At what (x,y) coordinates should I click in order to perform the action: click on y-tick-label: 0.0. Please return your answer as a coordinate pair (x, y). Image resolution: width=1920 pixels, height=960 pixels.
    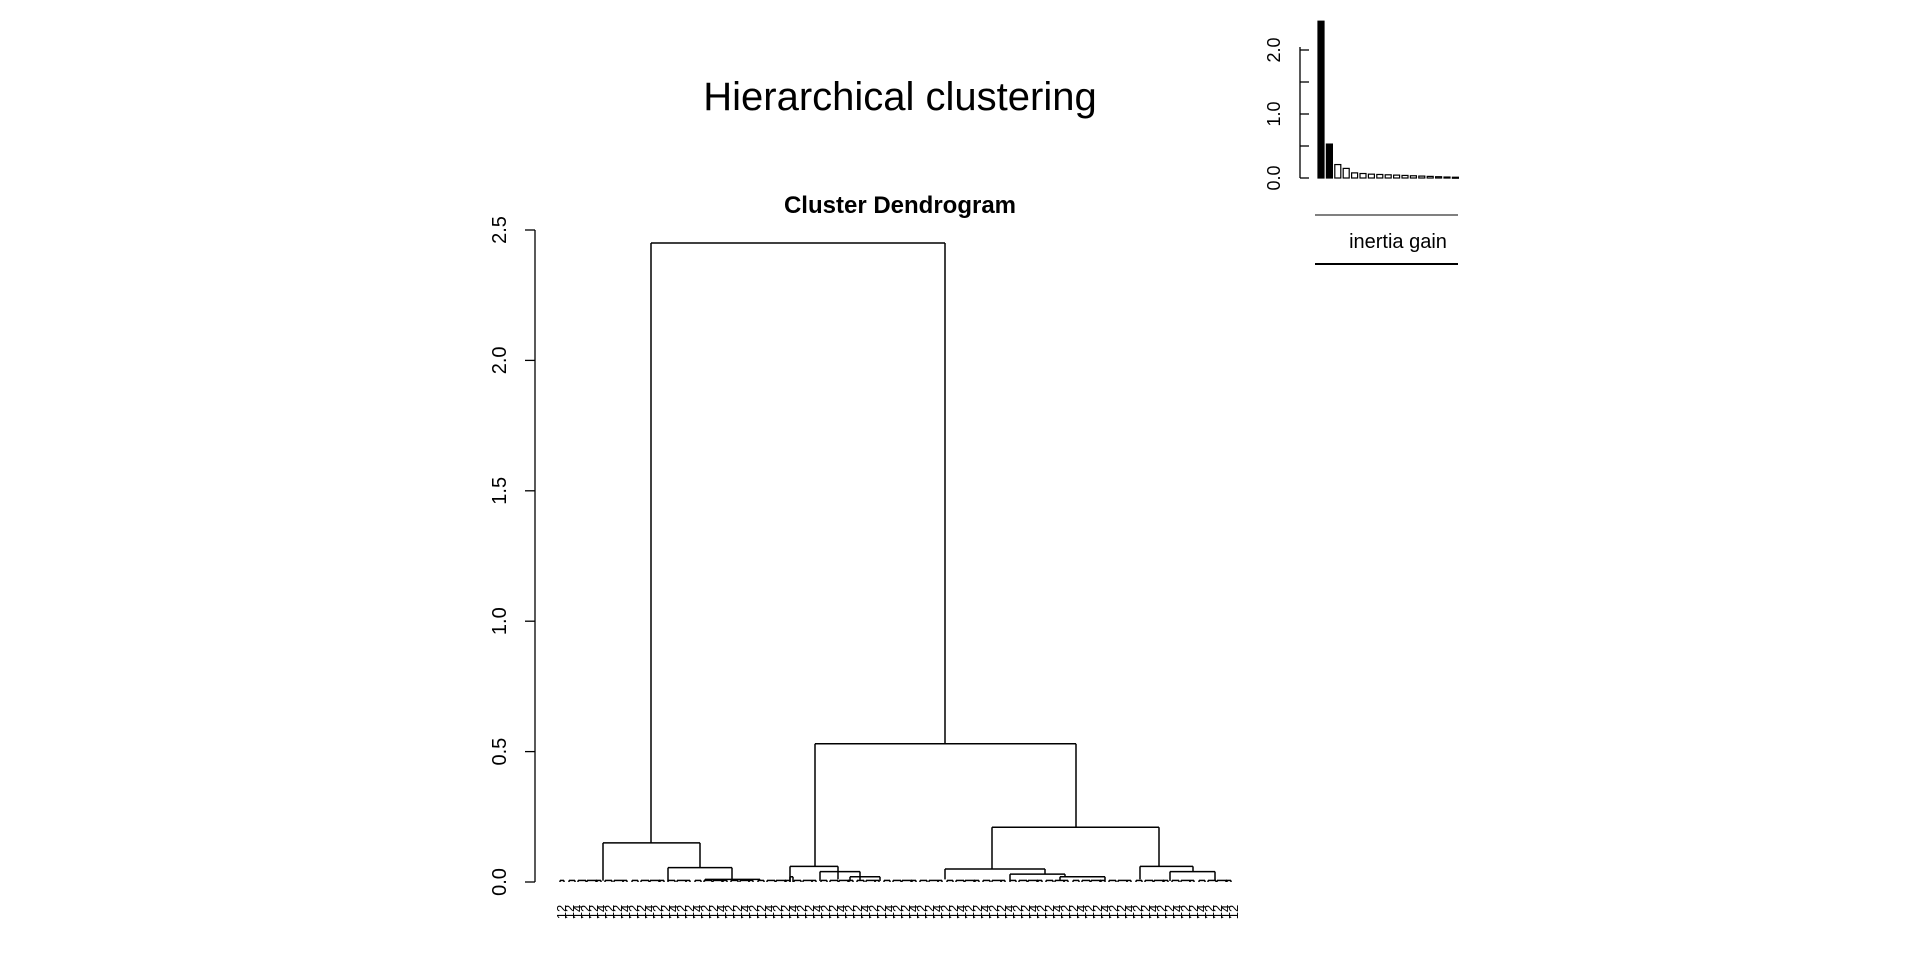
    Looking at the image, I should click on (500, 882).